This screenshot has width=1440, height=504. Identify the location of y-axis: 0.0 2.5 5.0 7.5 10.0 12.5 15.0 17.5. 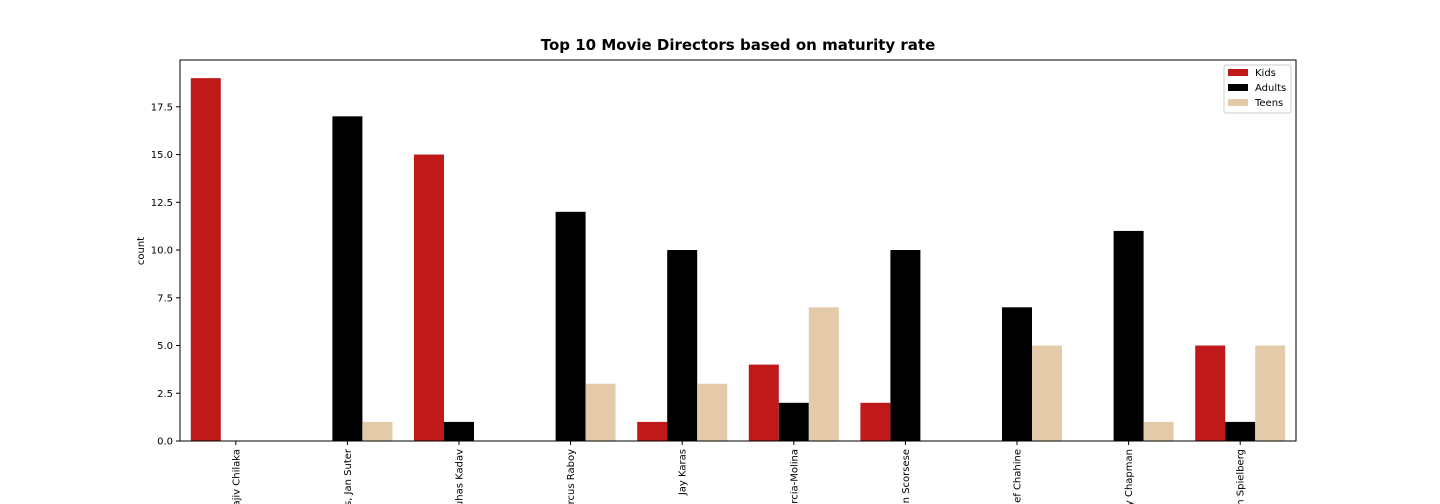
(165, 275).